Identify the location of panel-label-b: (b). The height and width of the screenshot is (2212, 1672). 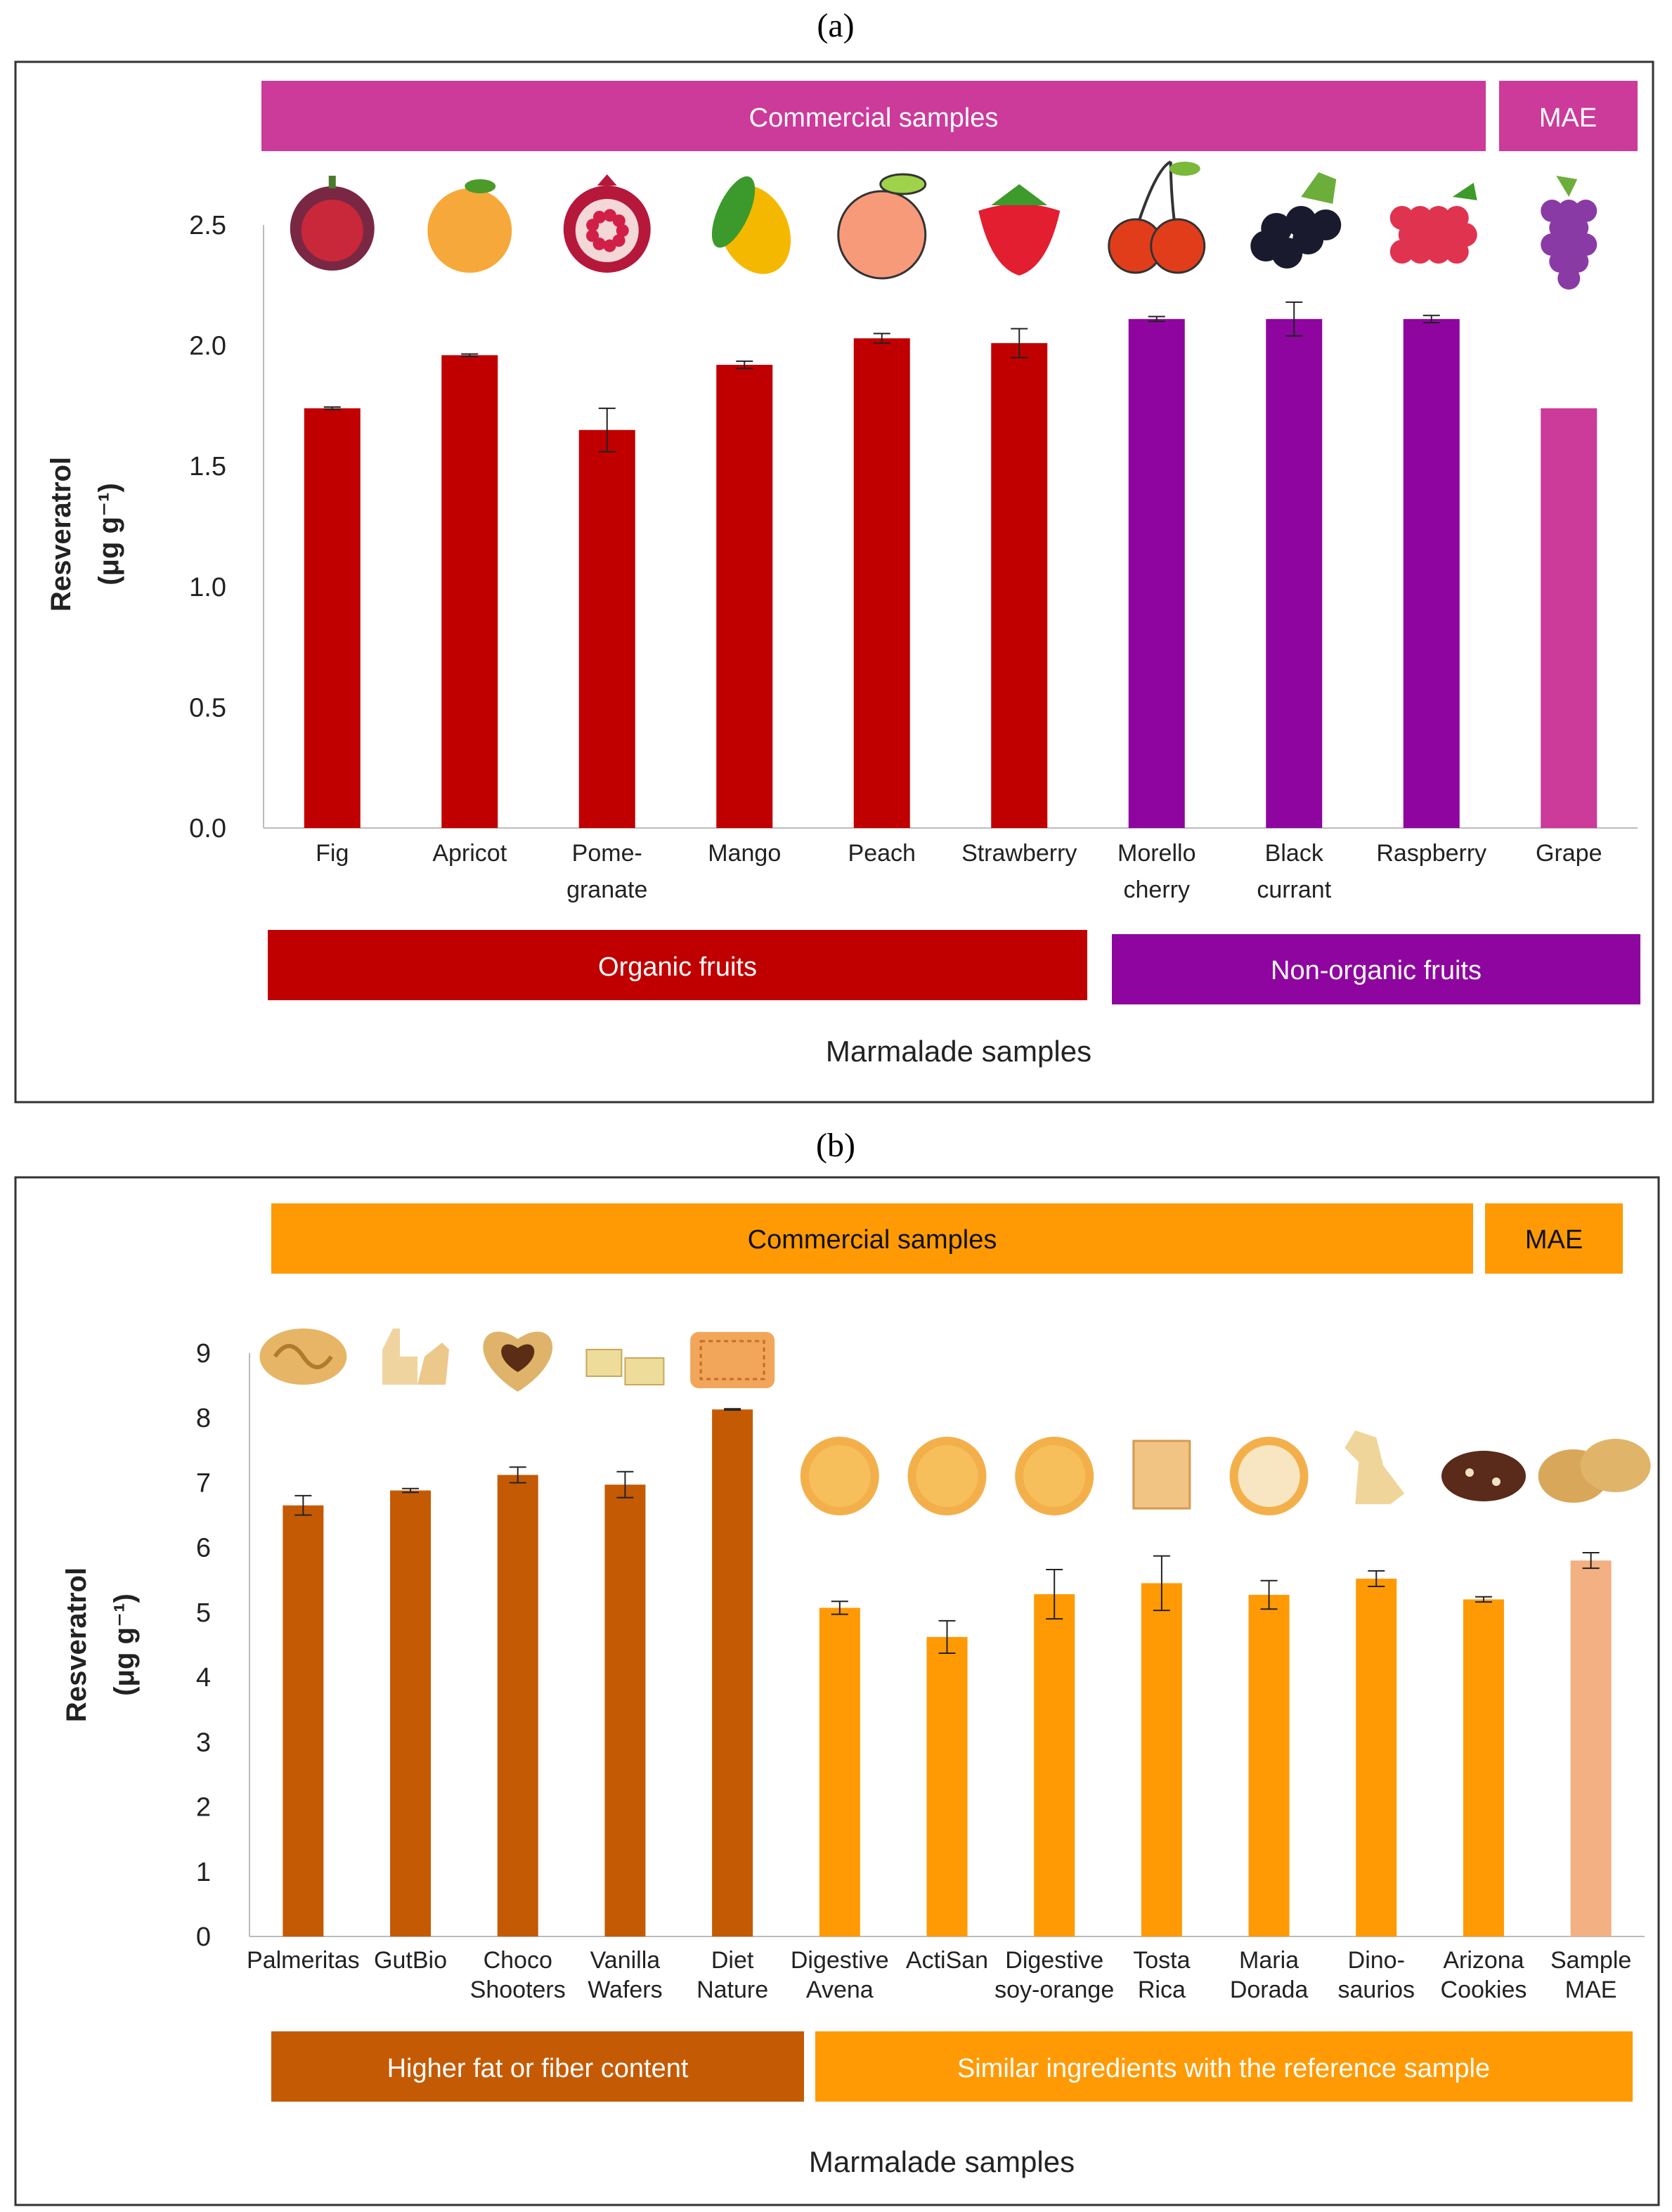
(835, 1145).